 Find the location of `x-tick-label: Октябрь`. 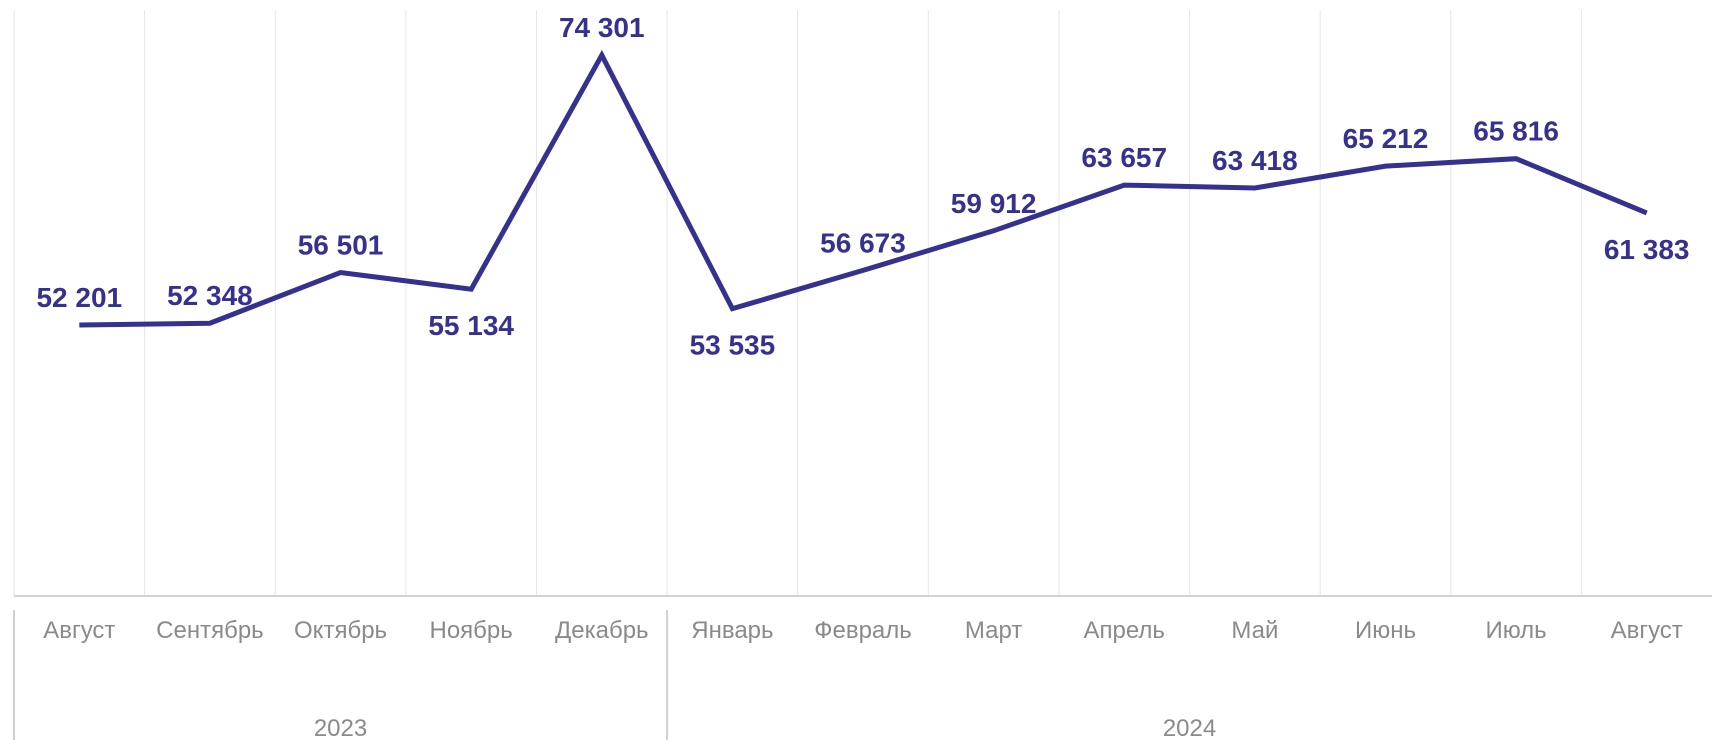

x-tick-label: Октябрь is located at coordinates (340, 630).